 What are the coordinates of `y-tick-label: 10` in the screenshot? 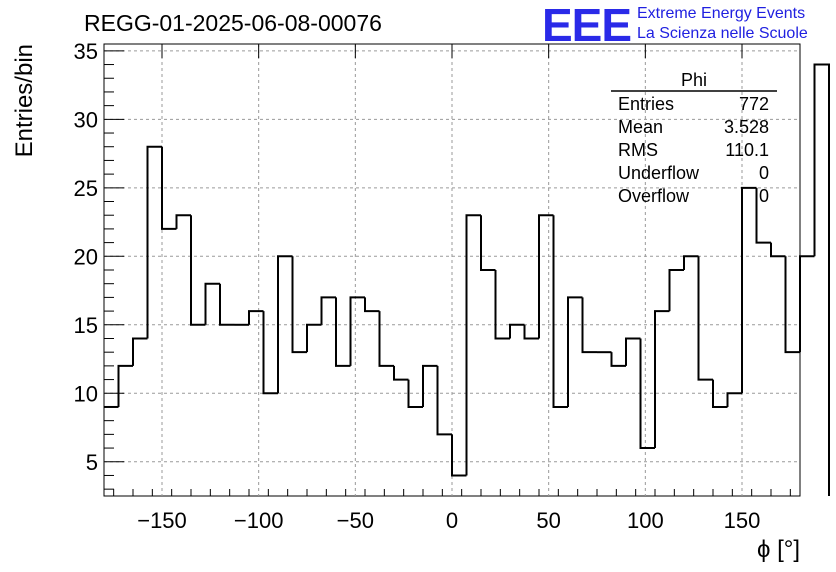 It's located at (86, 393).